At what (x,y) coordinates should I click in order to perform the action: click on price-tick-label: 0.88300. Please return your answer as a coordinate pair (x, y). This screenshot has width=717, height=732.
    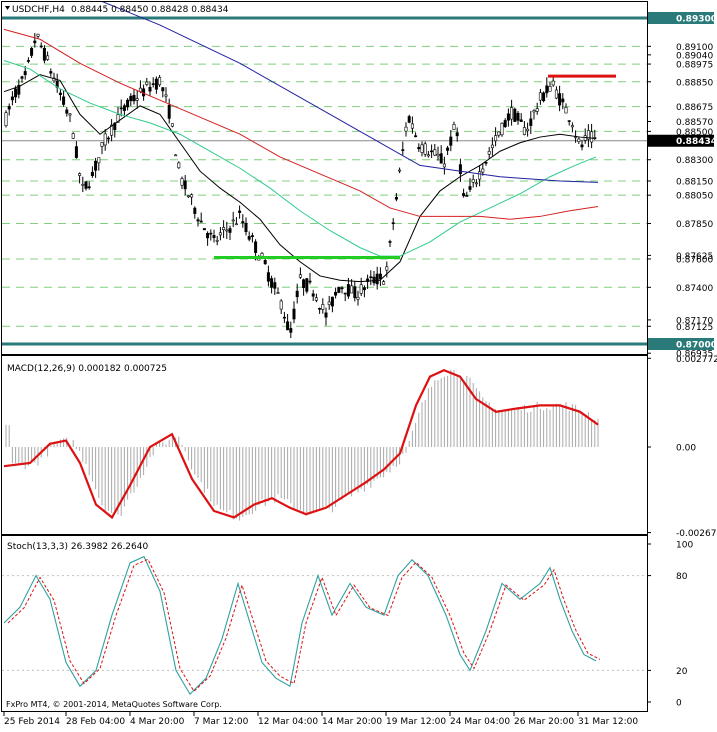
    Looking at the image, I should click on (694, 161).